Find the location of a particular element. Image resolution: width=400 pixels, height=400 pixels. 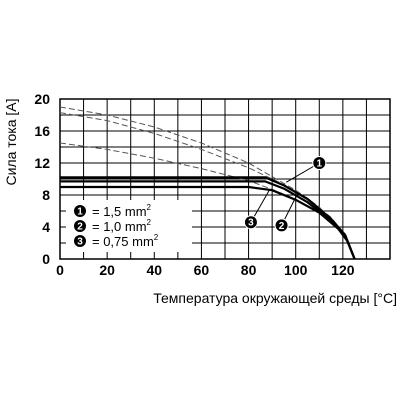

x-tick-label: 120 is located at coordinates (343, 270).